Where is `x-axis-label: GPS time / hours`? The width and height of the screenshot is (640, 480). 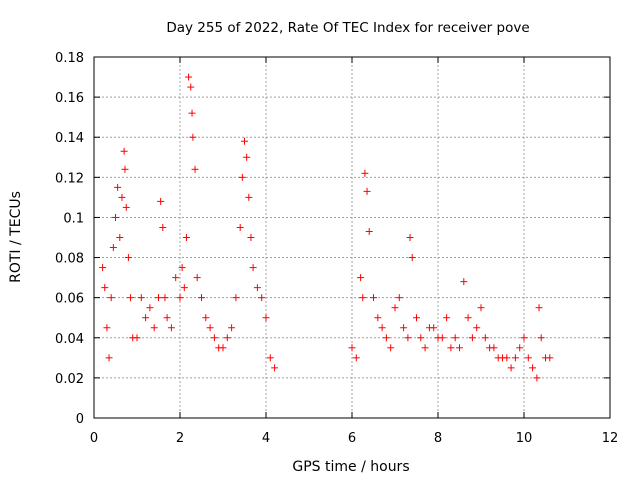 x-axis-label: GPS time / hours is located at coordinates (350, 467).